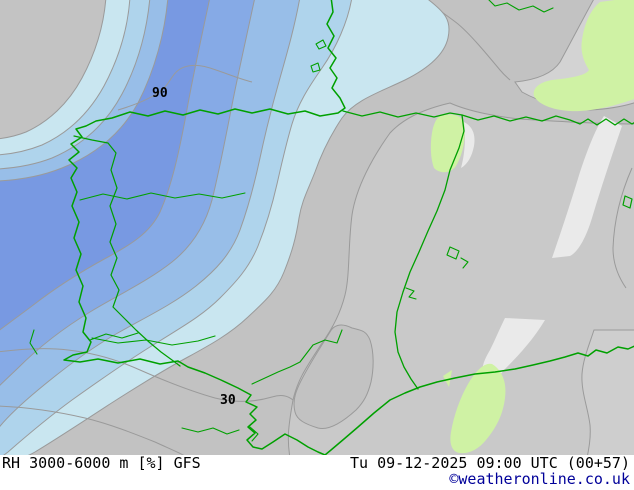 Image resolution: width=634 pixels, height=490 pixels. Describe the element at coordinates (521, 6) in the screenshot. I see `river-garonne` at that location.